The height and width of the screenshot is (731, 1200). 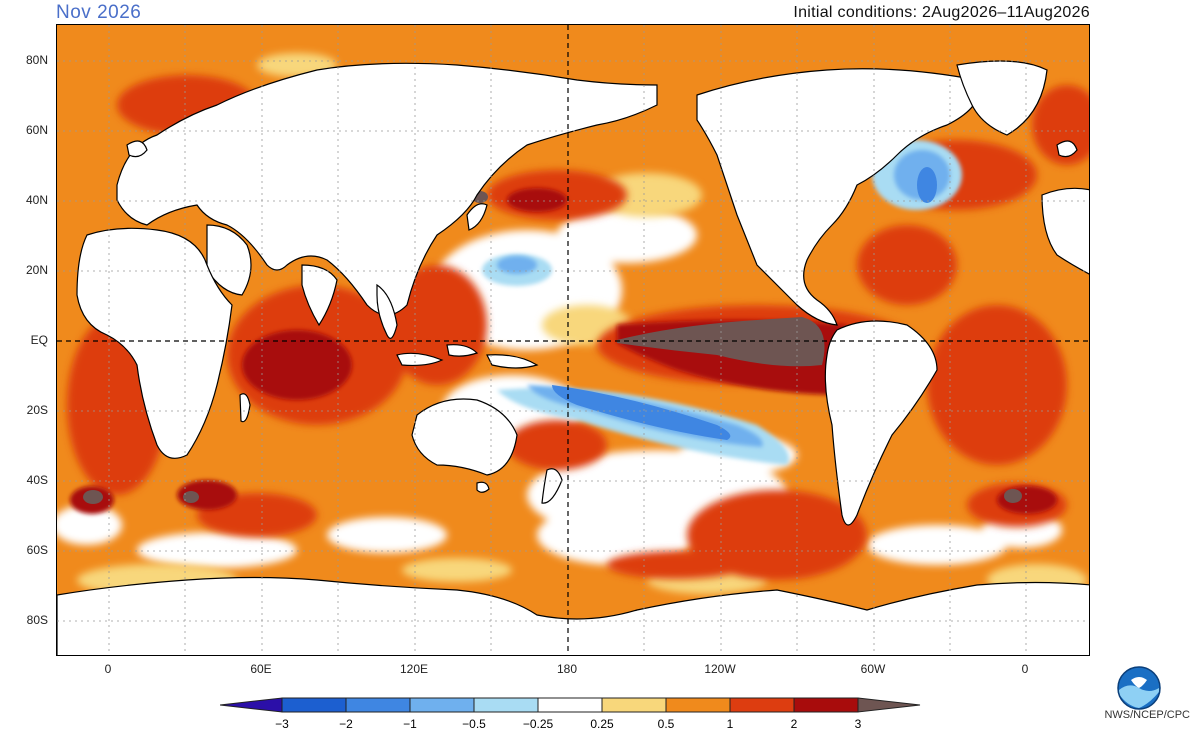 I want to click on colorbar-tick-label: −3, so click(x=282, y=724).